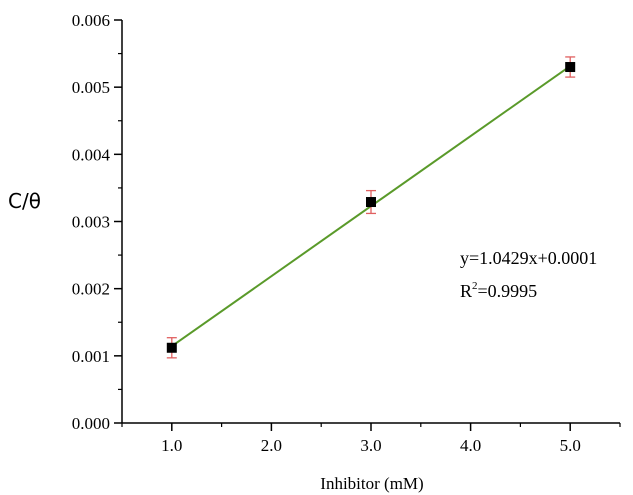 This screenshot has width=633, height=495. I want to click on r-squared-value: =0.9995, so click(508, 291).